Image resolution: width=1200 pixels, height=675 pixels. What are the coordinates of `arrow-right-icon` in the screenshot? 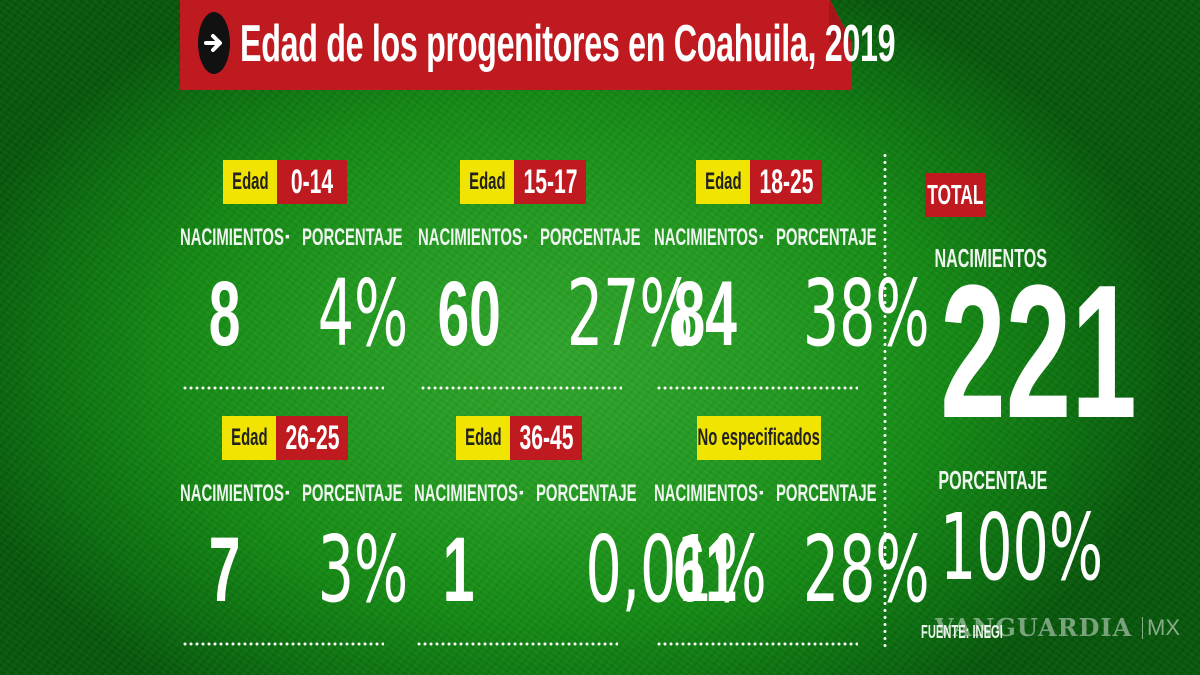 It's located at (214, 43).